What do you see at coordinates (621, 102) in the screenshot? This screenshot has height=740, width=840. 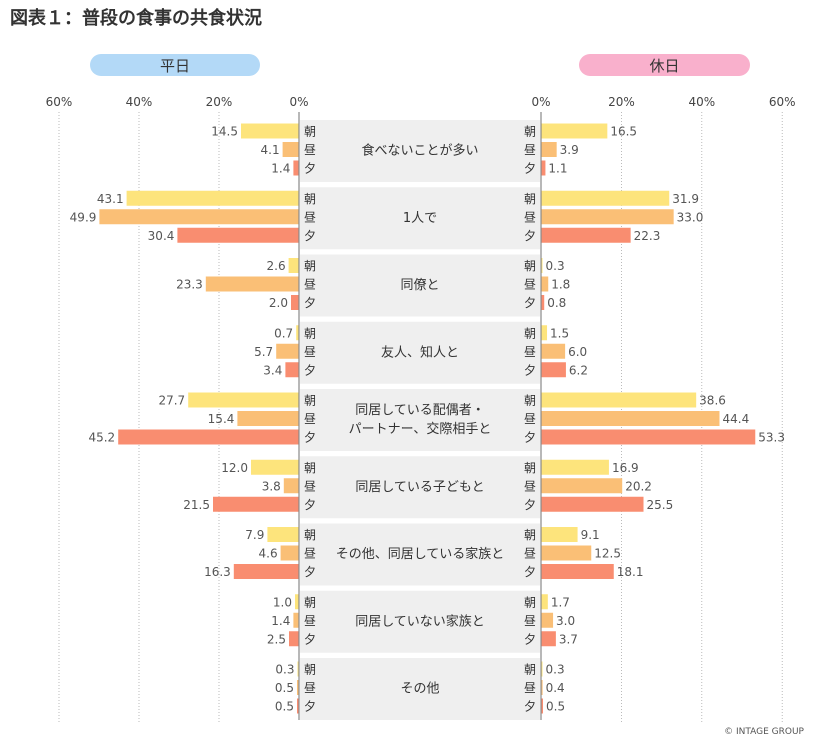 I see `axis-tick-label: 20%` at bounding box center [621, 102].